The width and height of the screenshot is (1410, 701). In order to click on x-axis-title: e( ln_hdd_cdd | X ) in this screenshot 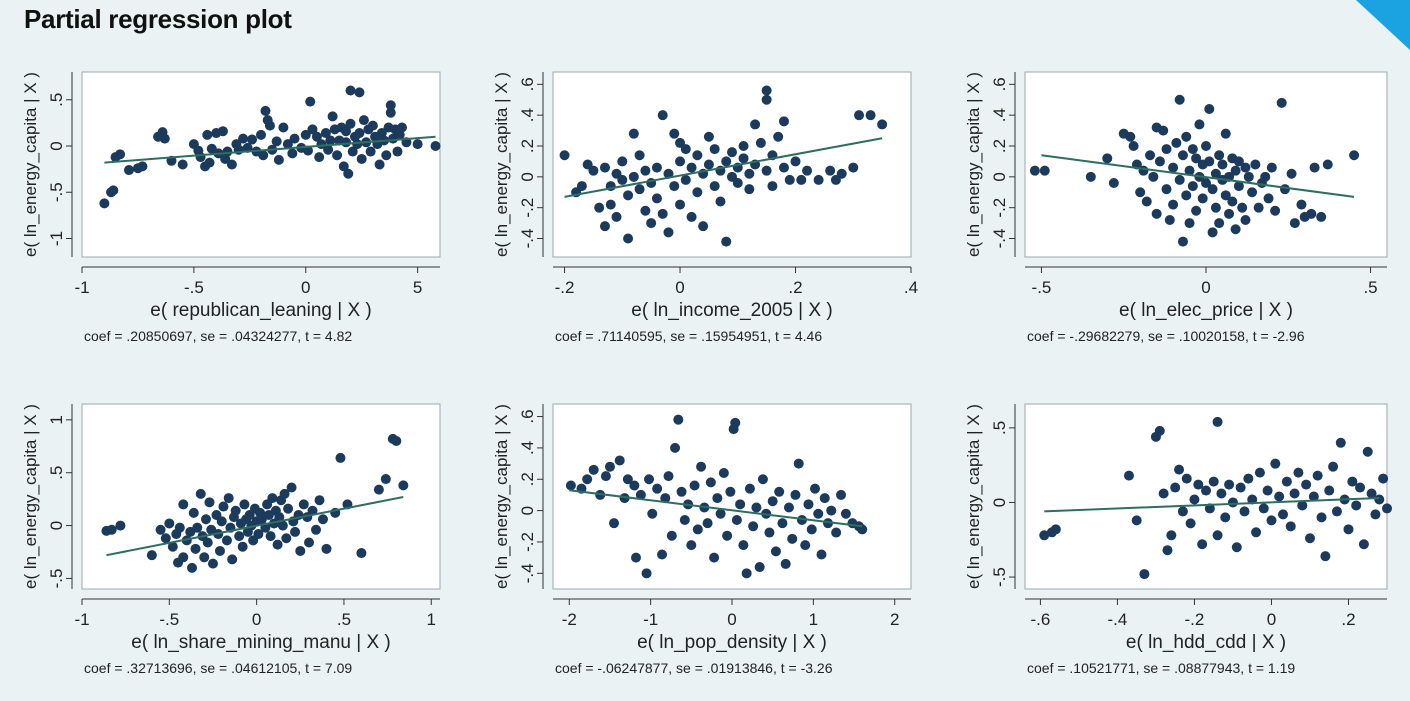, I will do `click(1206, 642)`.